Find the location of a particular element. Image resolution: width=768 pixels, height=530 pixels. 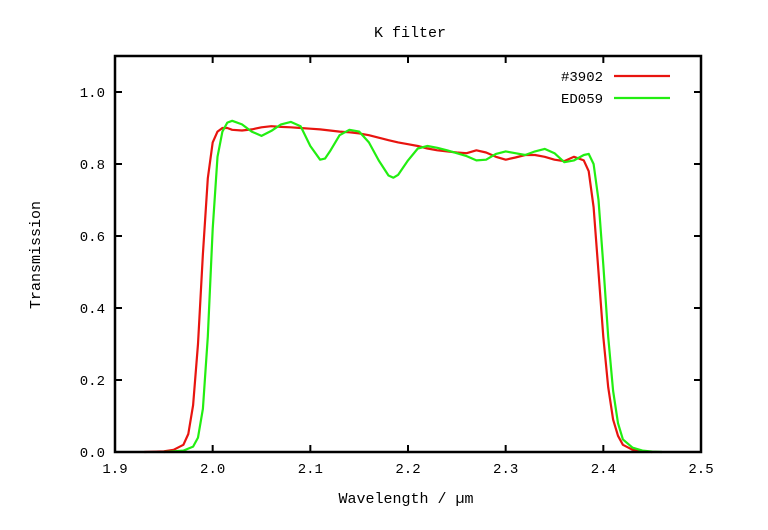

legend-label-2: ED059 is located at coordinates (582, 100).